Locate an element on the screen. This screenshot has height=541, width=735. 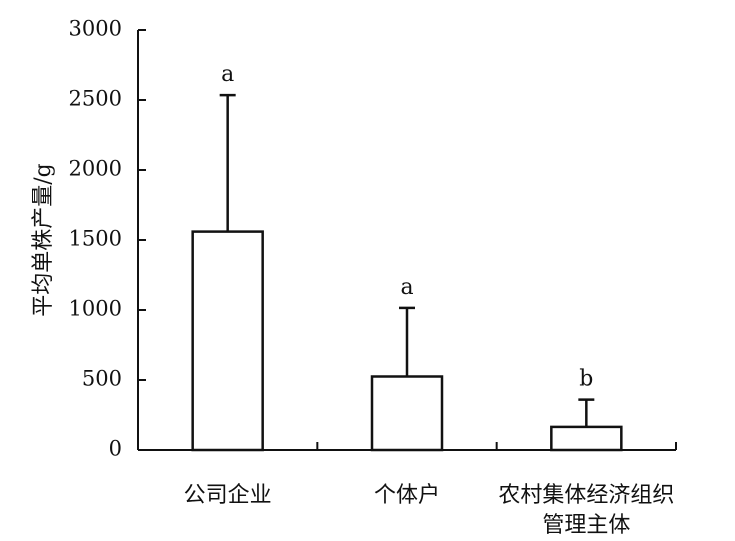
y-tick-label: 3000 is located at coordinates (95, 29).